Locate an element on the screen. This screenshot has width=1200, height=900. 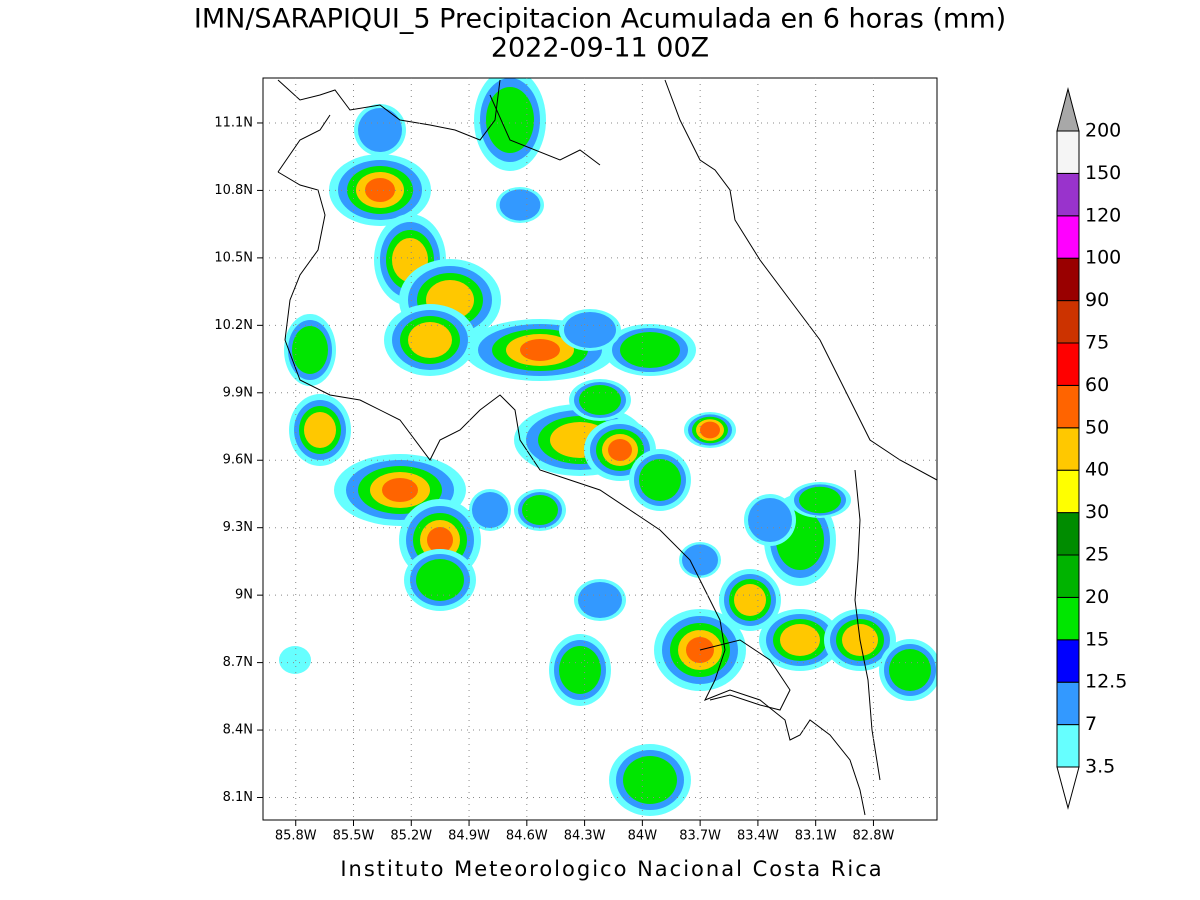
colorbar-label: 90 is located at coordinates (1097, 300).